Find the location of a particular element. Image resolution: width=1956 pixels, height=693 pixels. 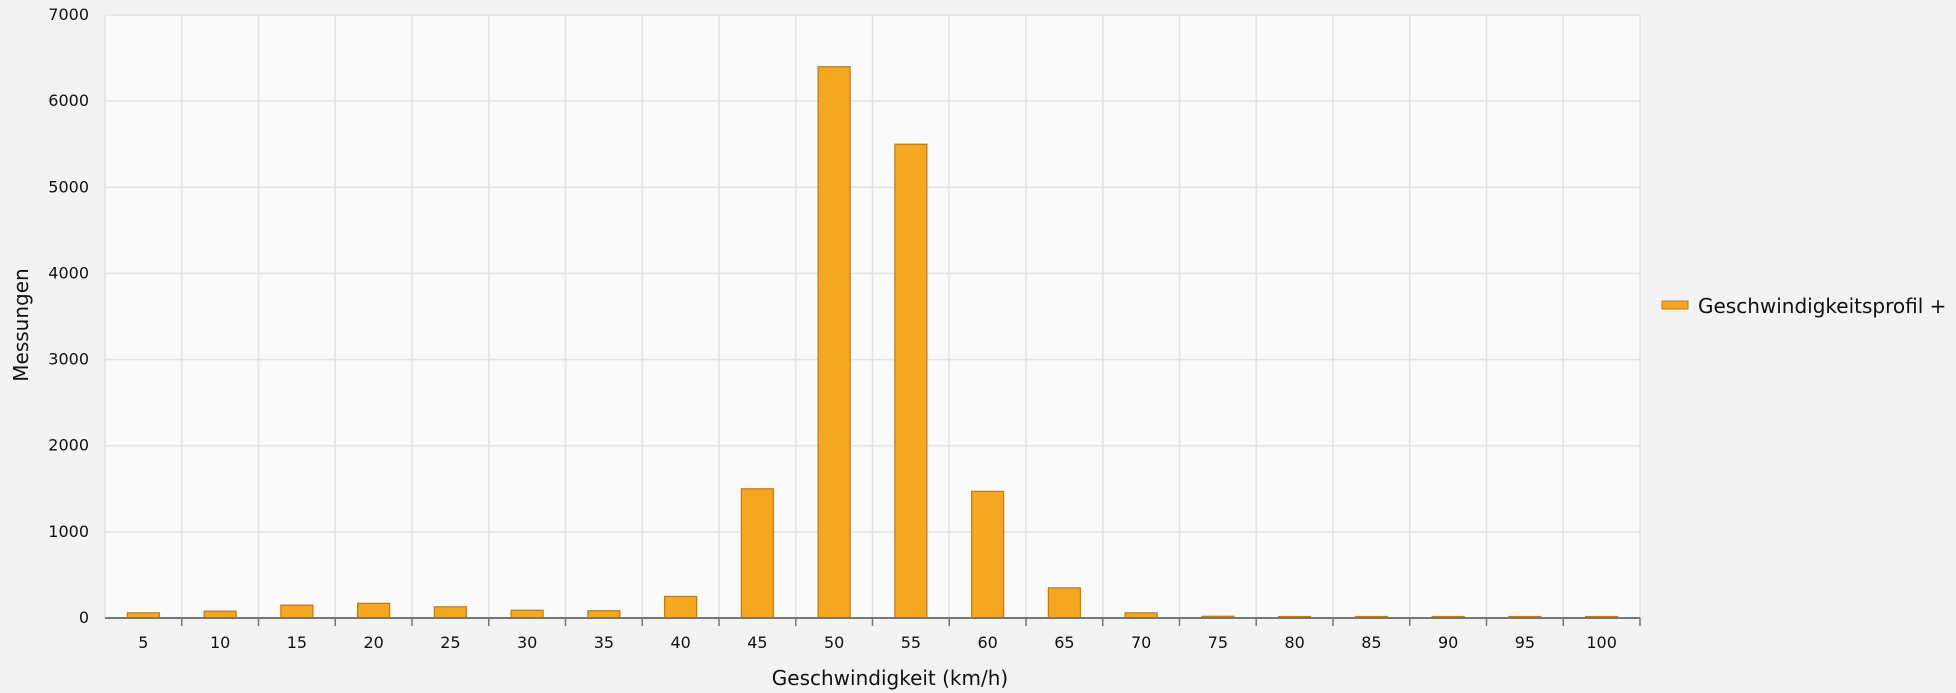

x-tick-label: 25 is located at coordinates (450, 642).